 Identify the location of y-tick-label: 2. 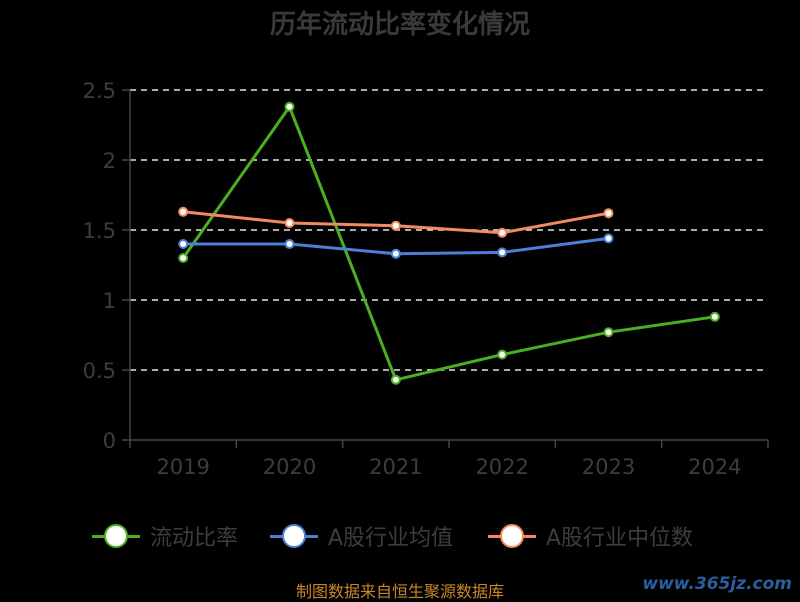
(109, 161).